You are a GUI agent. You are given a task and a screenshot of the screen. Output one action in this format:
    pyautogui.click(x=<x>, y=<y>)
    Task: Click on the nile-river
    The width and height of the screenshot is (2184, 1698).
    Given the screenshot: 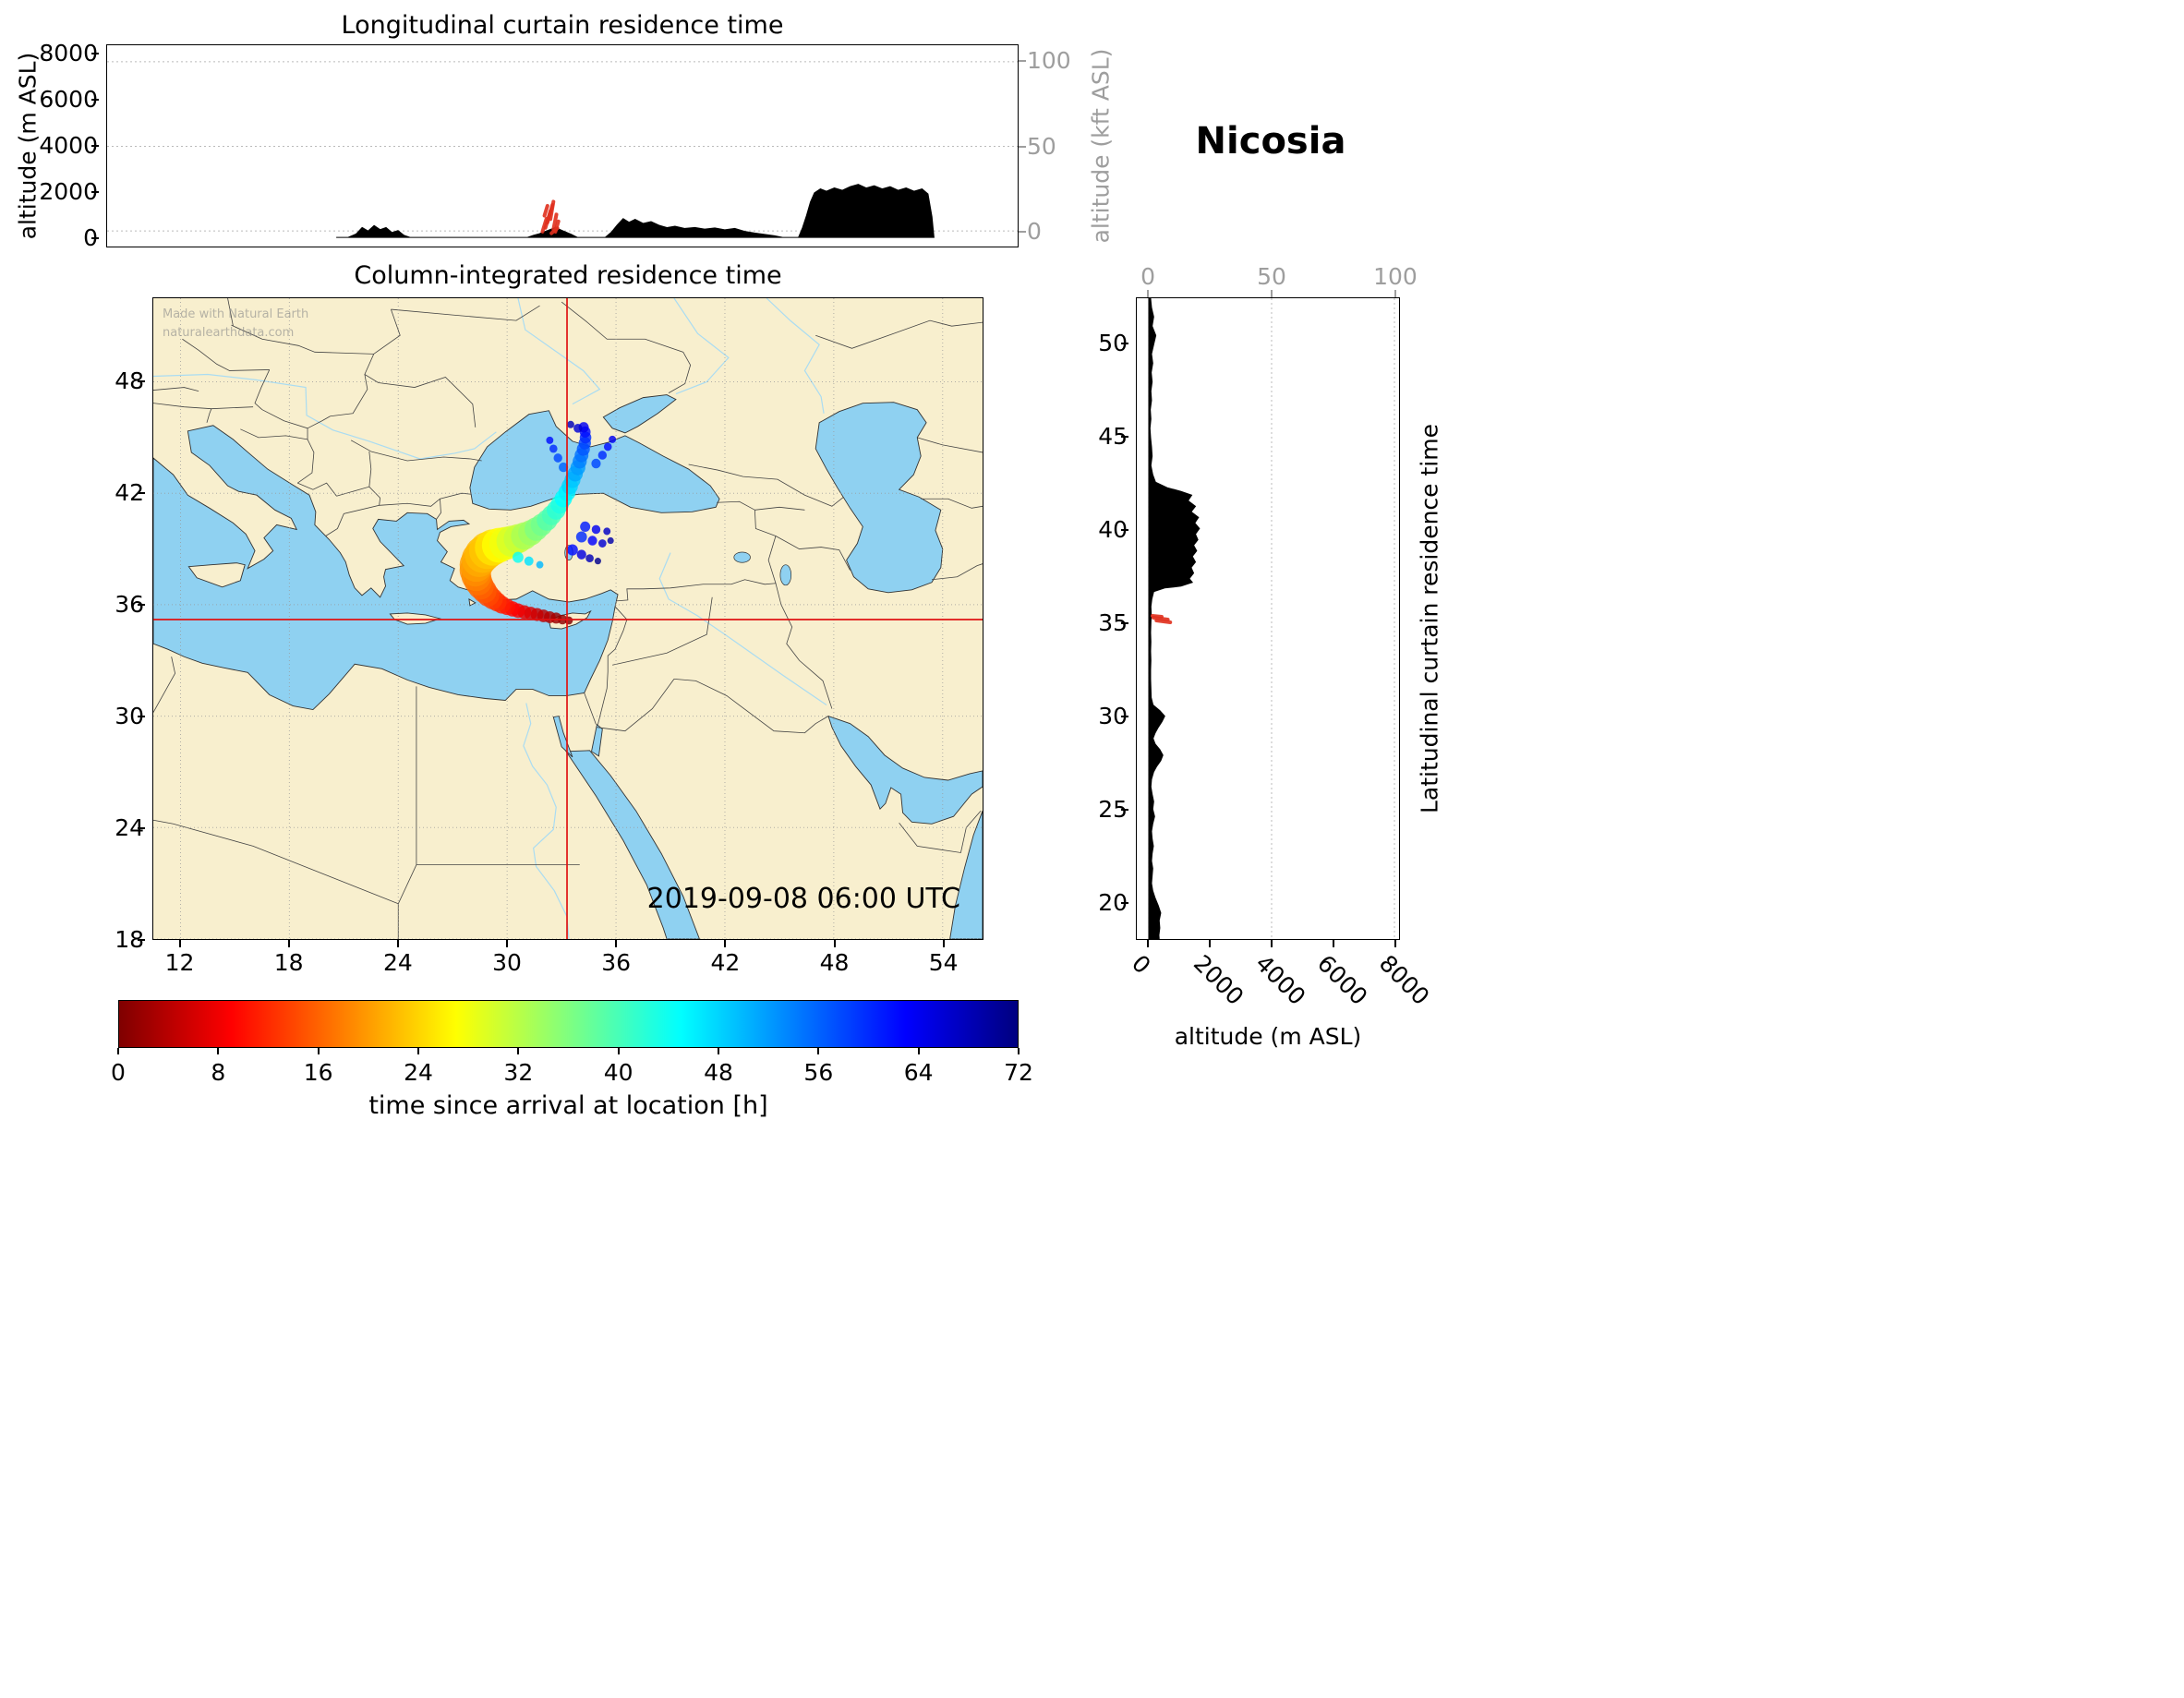 What is the action you would take?
    pyautogui.click(x=546, y=821)
    